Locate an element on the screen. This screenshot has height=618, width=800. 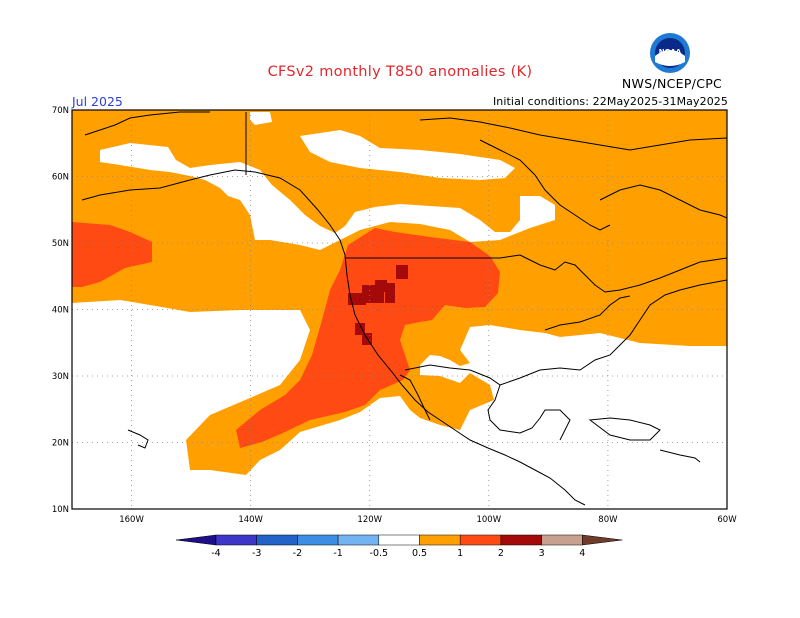
lat-label: 40N is located at coordinates (60, 311).